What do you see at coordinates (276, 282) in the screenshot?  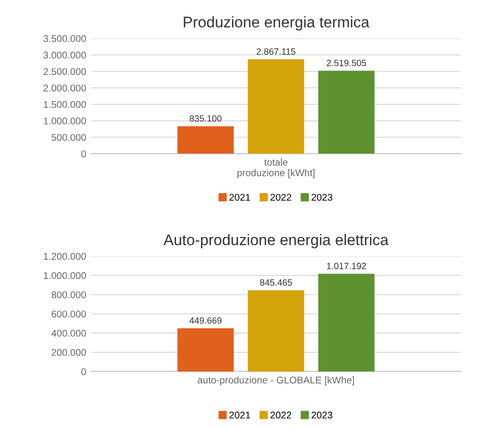 I see `data-label: 845.465` at bounding box center [276, 282].